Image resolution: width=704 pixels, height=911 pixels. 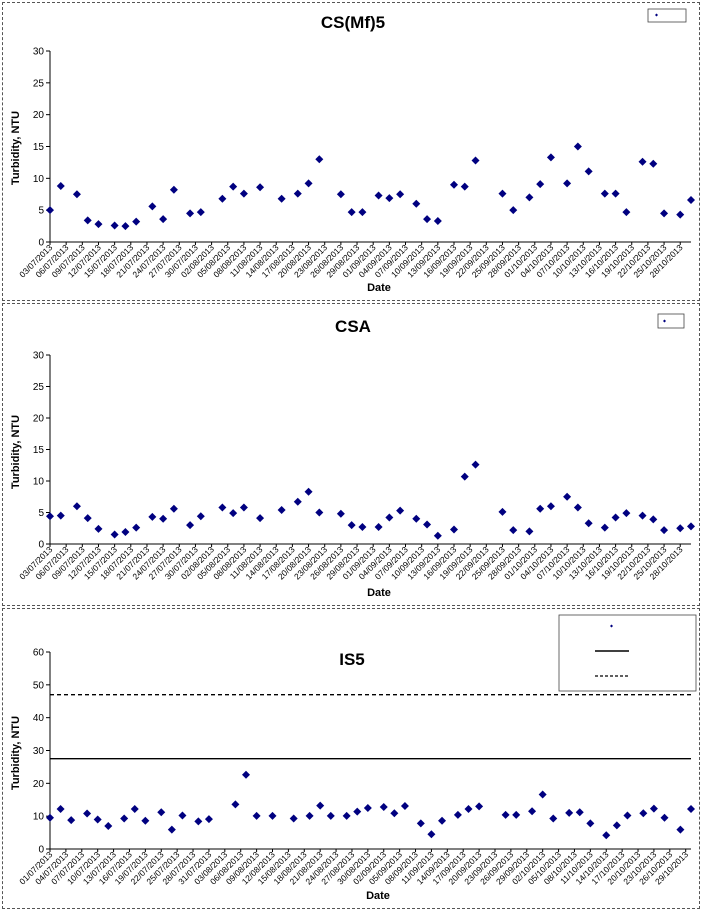 I want to click on chart-title: IS5, so click(x=352, y=659).